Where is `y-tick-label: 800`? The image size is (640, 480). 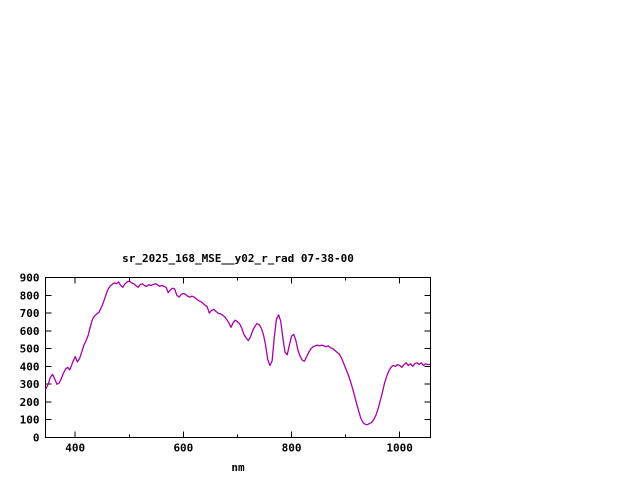 y-tick-label: 800 is located at coordinates (30, 295).